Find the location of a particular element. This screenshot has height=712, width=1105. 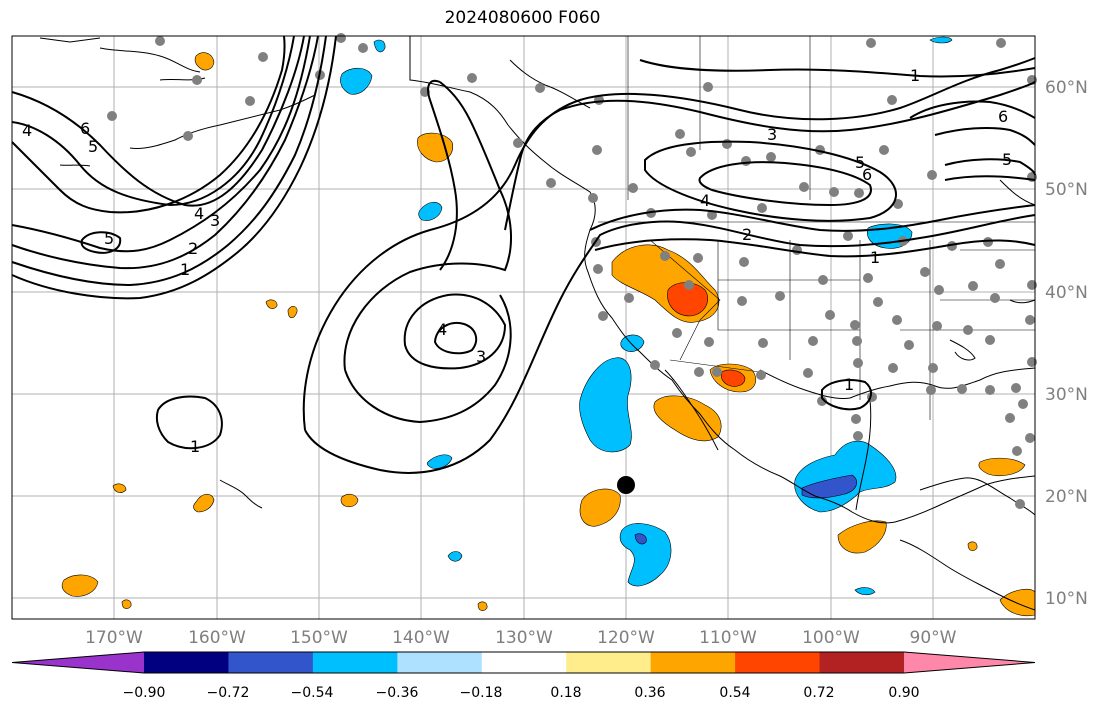

lat-label: 60°N is located at coordinates (1066, 88).